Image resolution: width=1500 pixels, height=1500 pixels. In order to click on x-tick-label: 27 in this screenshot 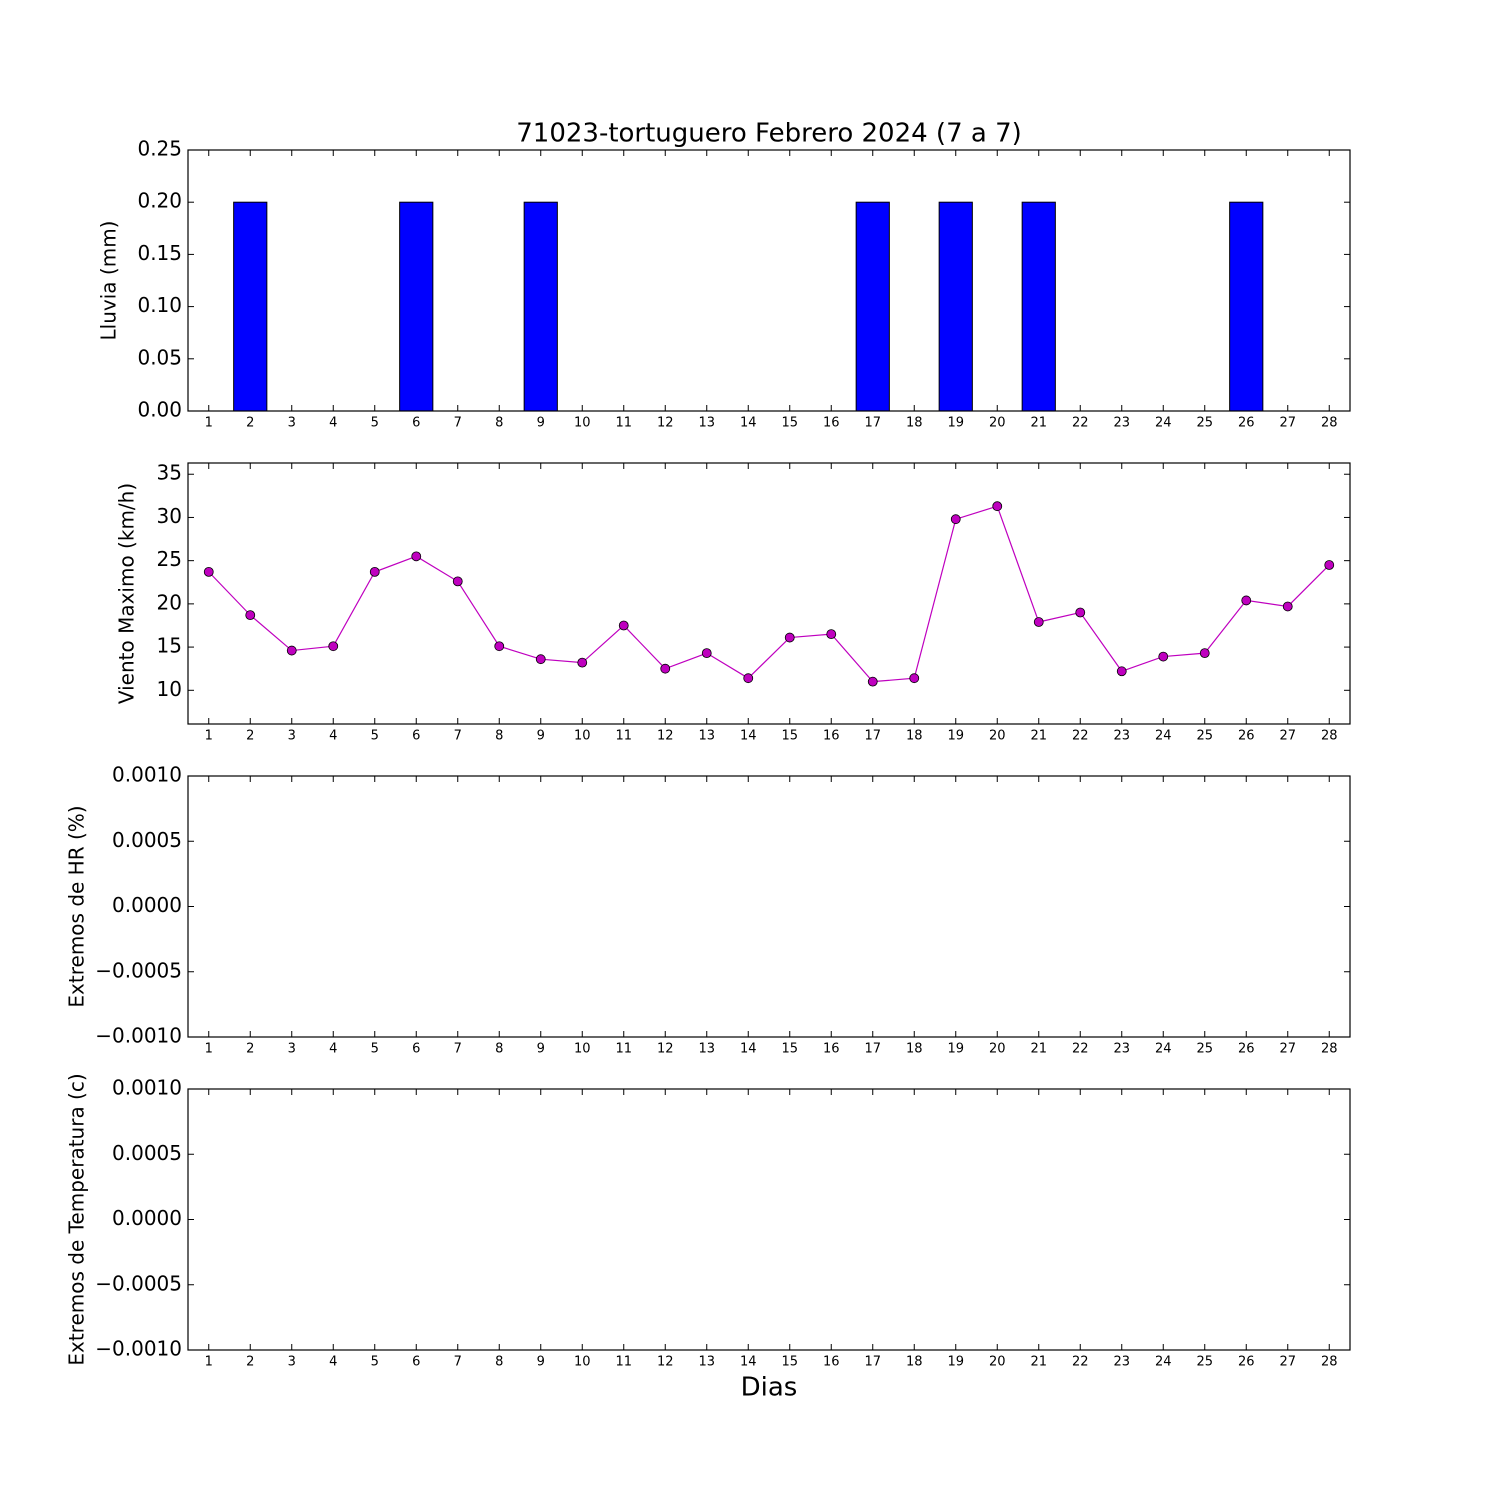, I will do `click(1287, 1049)`.